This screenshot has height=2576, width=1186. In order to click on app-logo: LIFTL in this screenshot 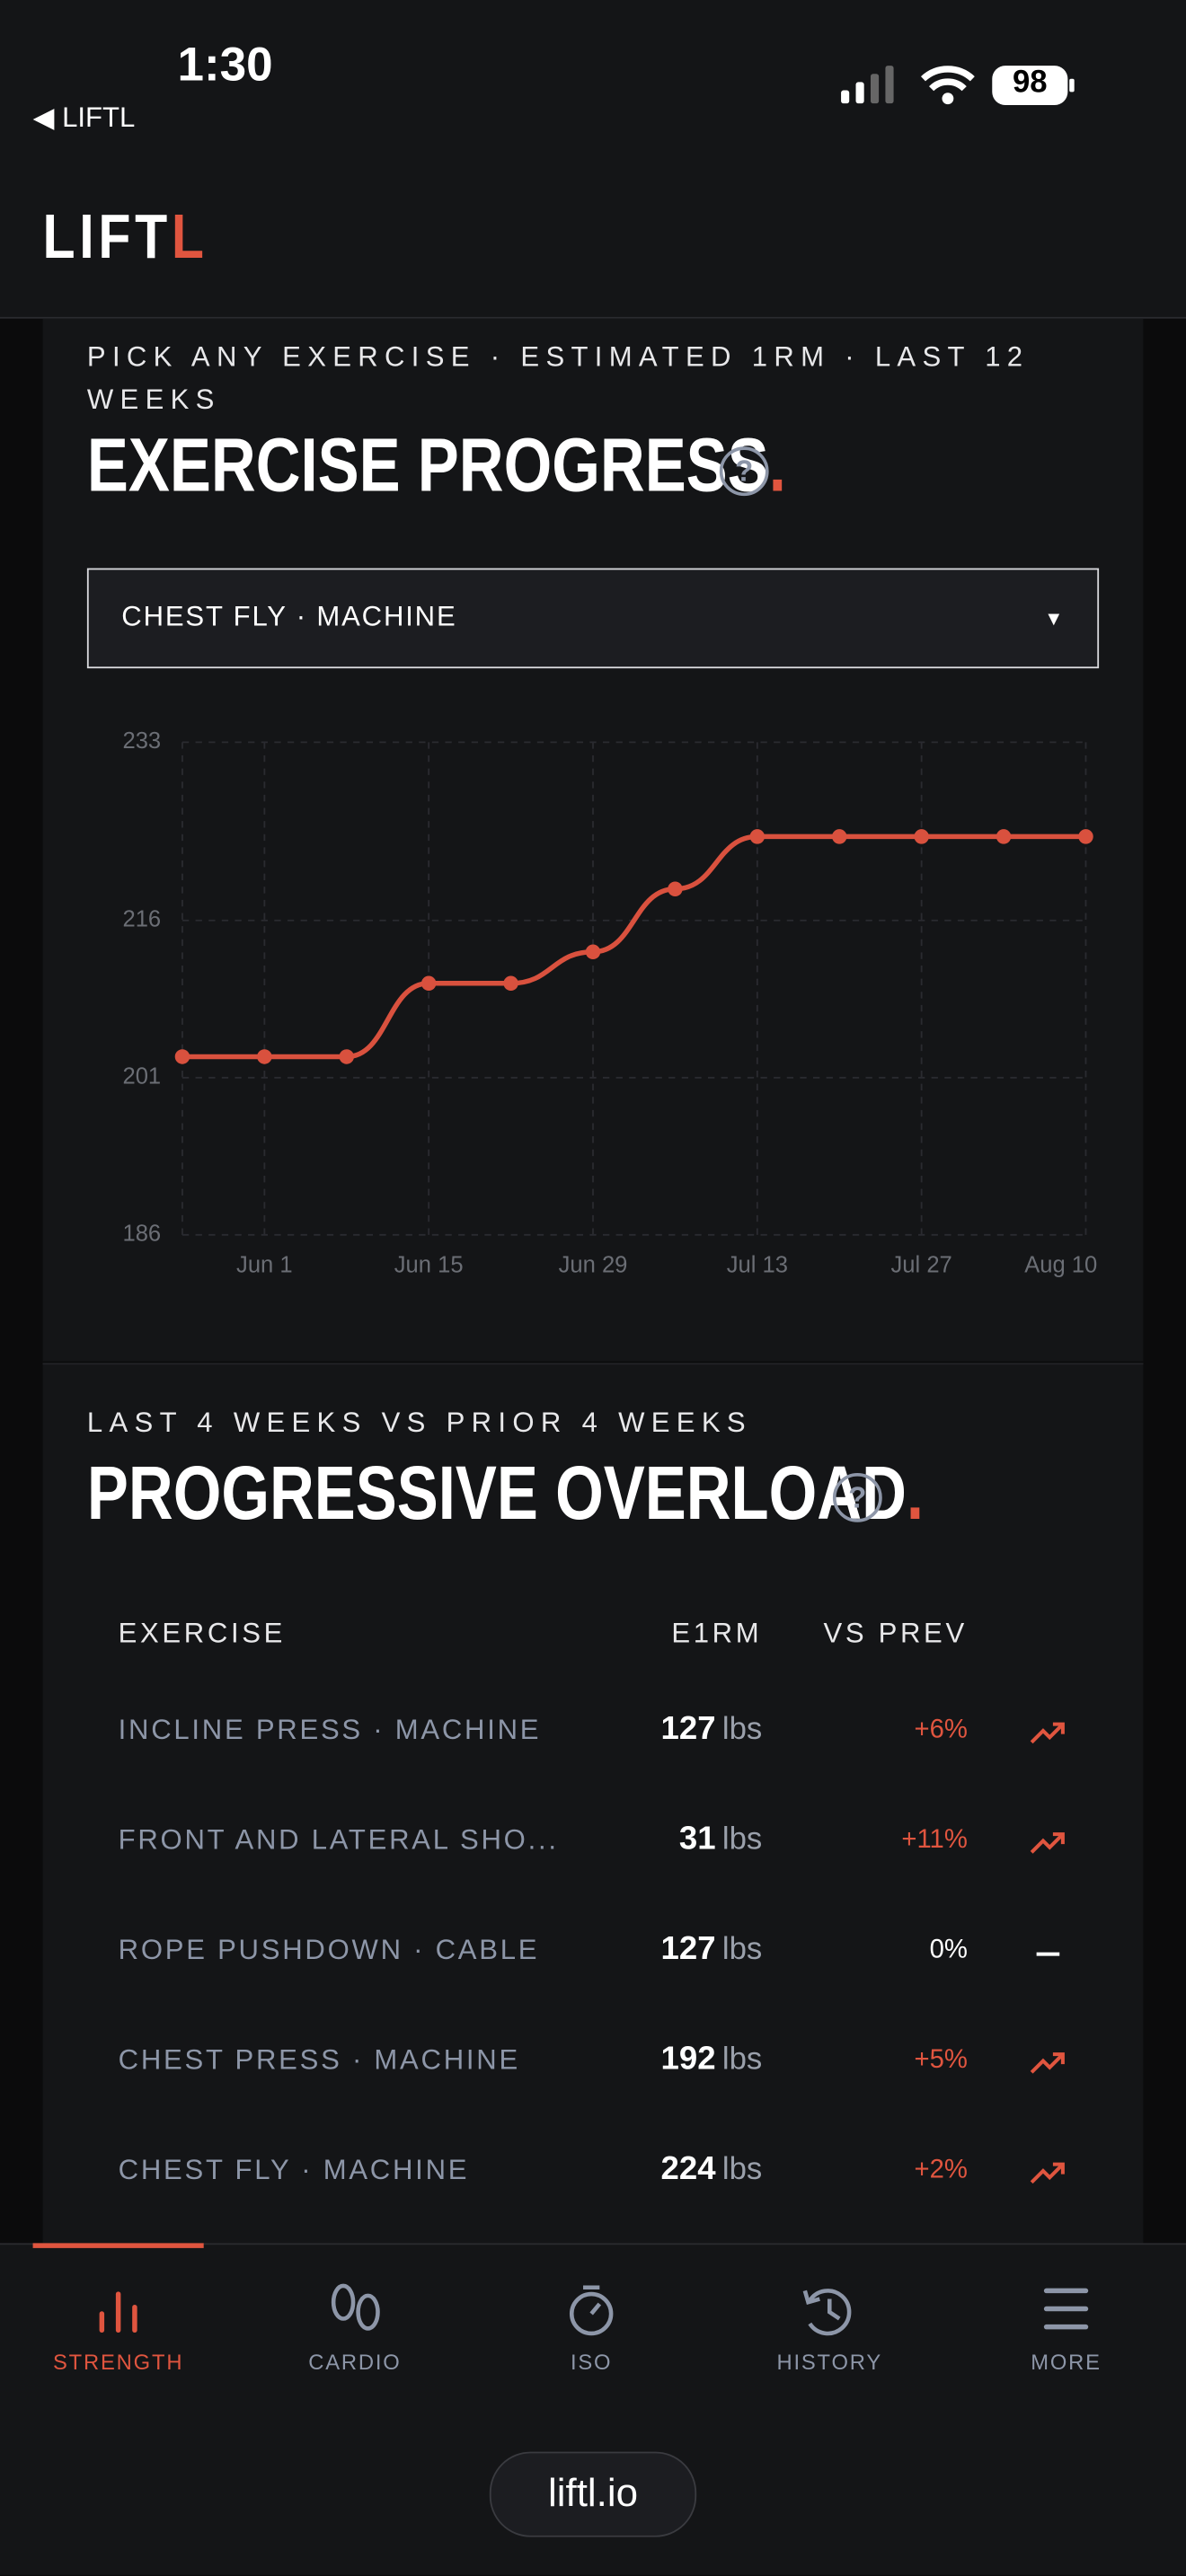, I will do `click(125, 238)`.